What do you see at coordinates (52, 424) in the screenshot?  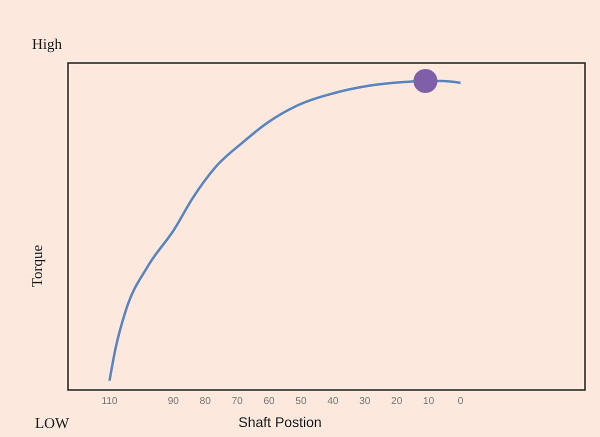 I see `text: LOW` at bounding box center [52, 424].